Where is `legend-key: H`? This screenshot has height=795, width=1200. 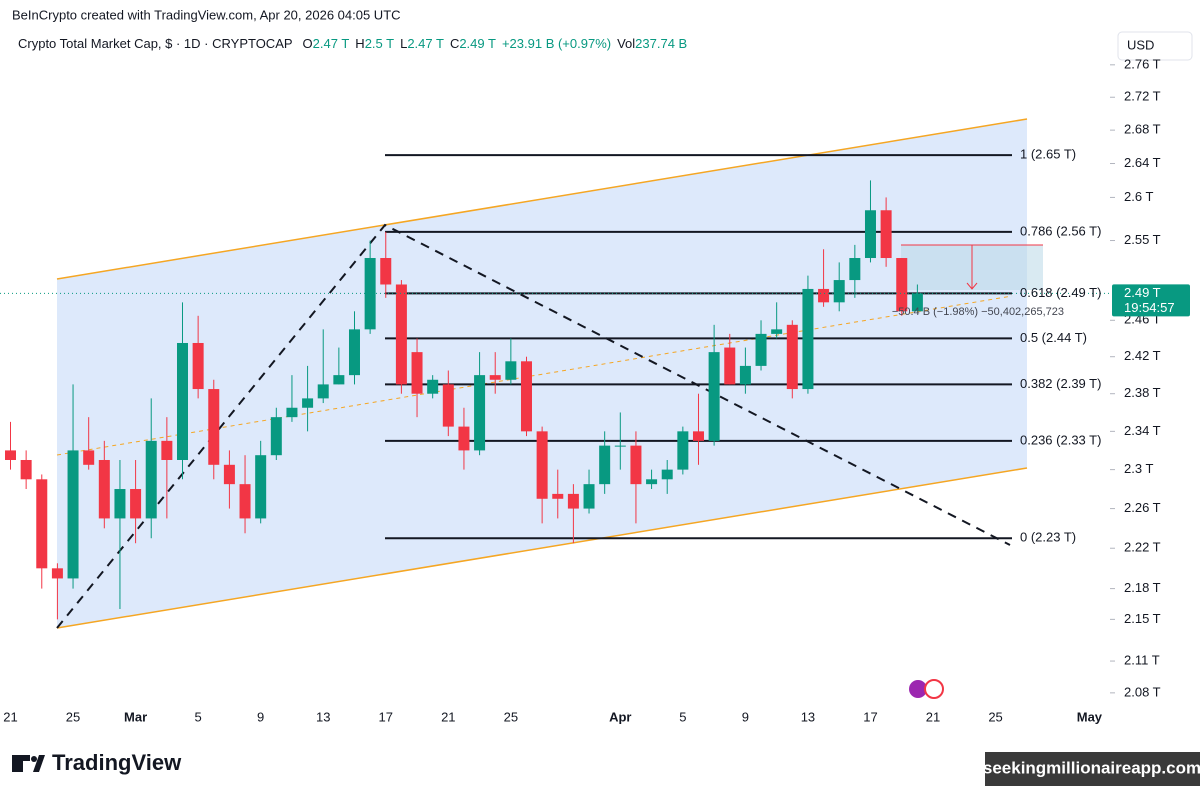
legend-key: H is located at coordinates (359, 43).